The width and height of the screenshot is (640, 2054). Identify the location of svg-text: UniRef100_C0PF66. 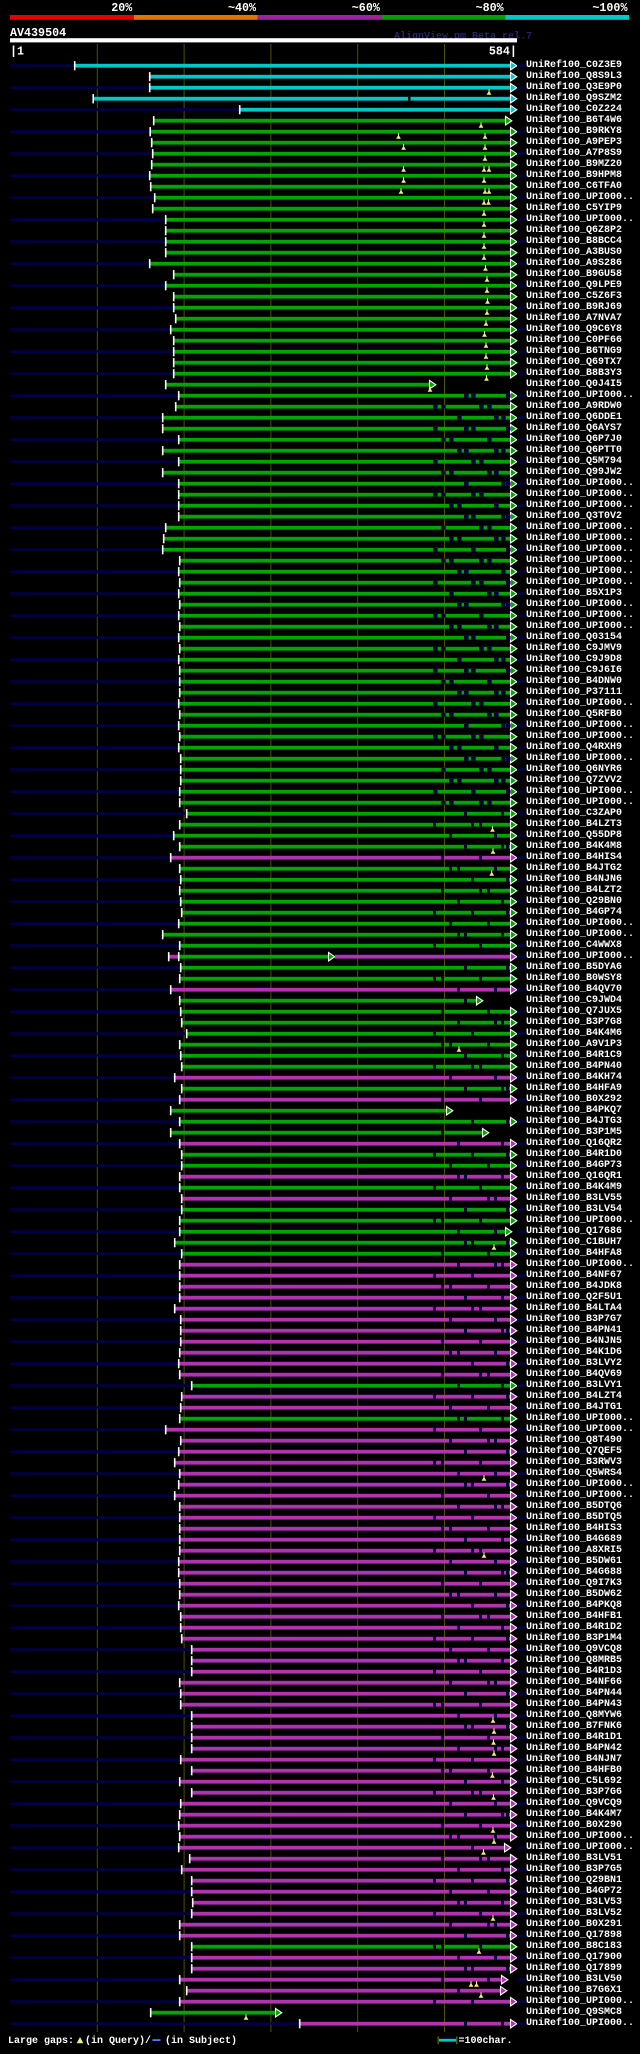
(574, 340).